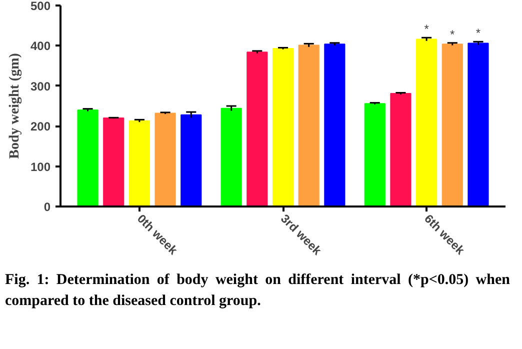 This screenshot has height=349, width=522. I want to click on y-tick-label: 100, so click(40, 167).